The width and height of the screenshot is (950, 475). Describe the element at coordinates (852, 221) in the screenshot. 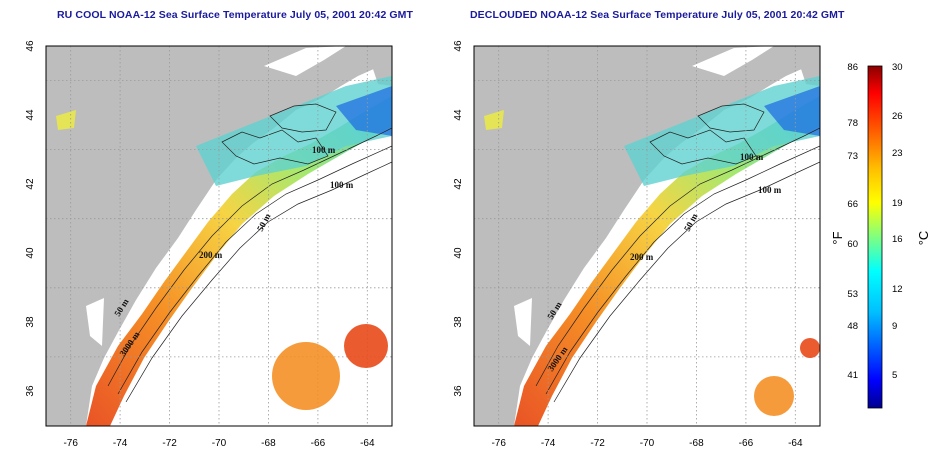

I see `colorbar-fahrenheit-labels: 86 78 73 66 60 53 48 41` at that location.